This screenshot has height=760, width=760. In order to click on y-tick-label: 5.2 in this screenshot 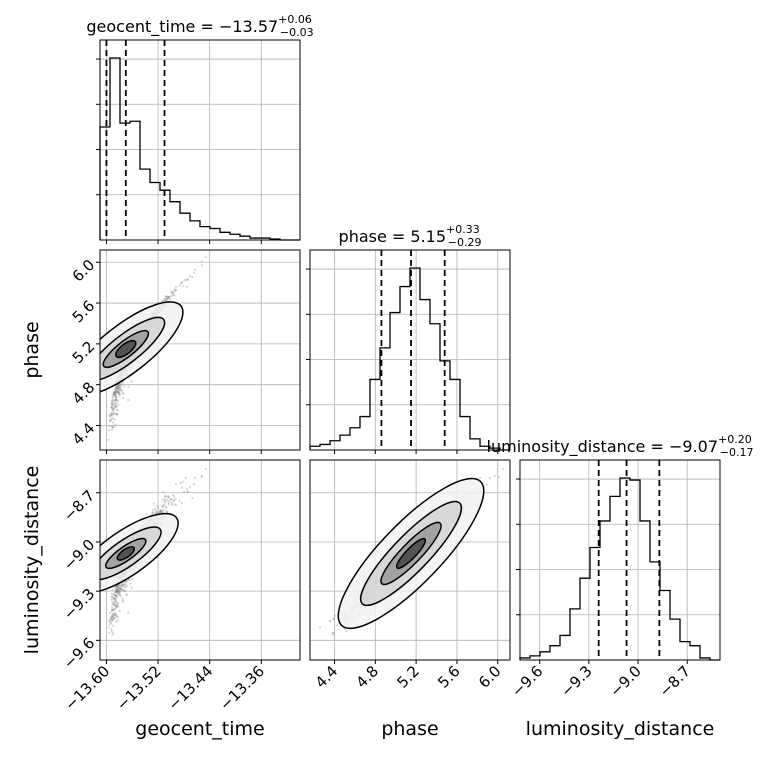, I will do `click(84, 353)`.